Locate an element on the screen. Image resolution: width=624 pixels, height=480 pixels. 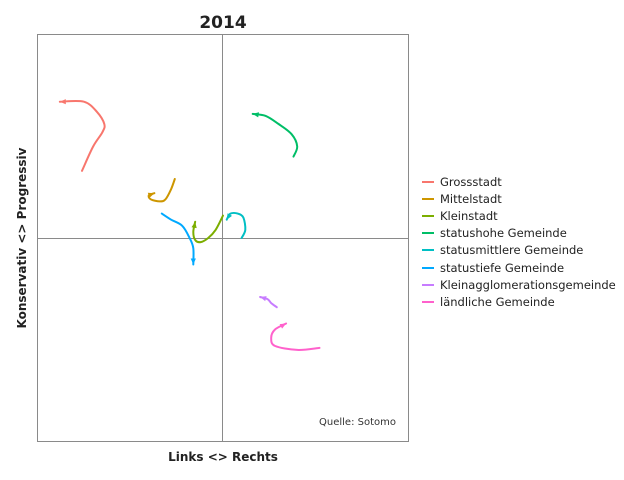
source-note: Quelle: Sotomo is located at coordinates (357, 422).